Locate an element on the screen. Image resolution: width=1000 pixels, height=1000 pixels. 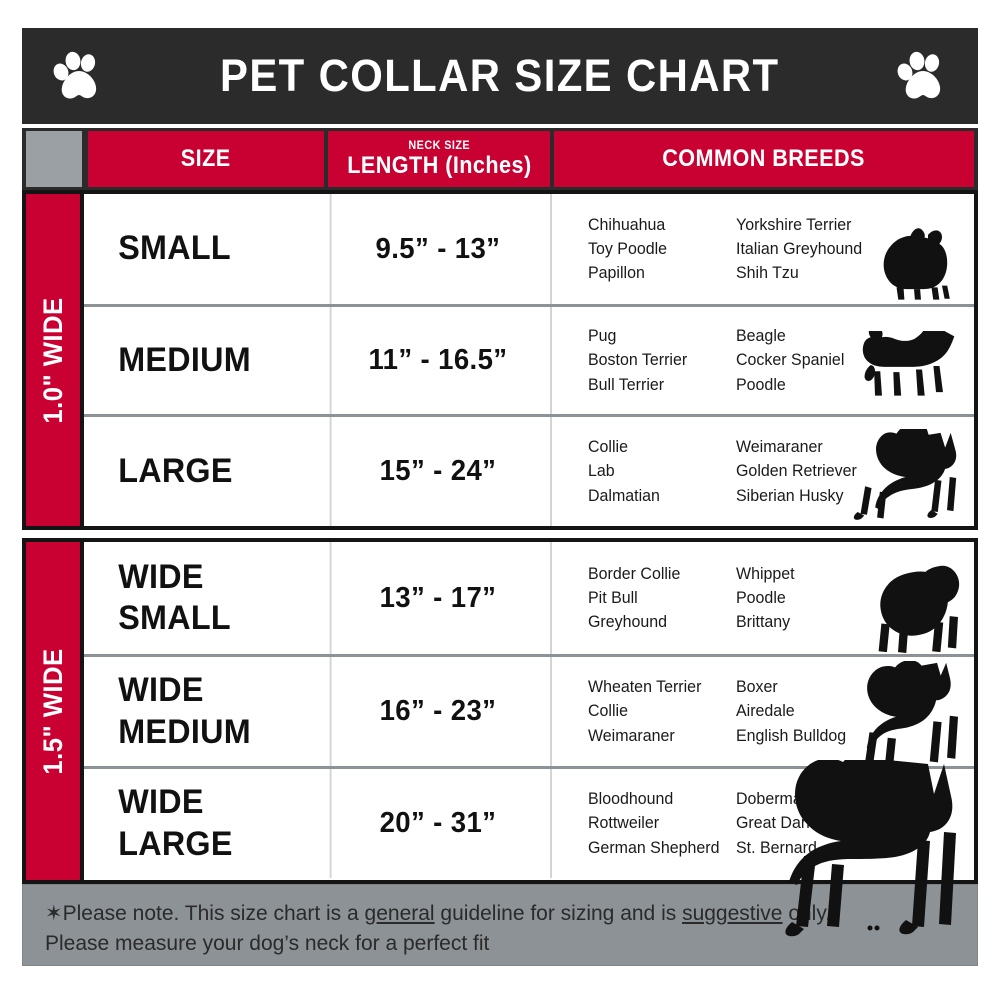
cell-length: 11” - 16.5” is located at coordinates (437, 360).